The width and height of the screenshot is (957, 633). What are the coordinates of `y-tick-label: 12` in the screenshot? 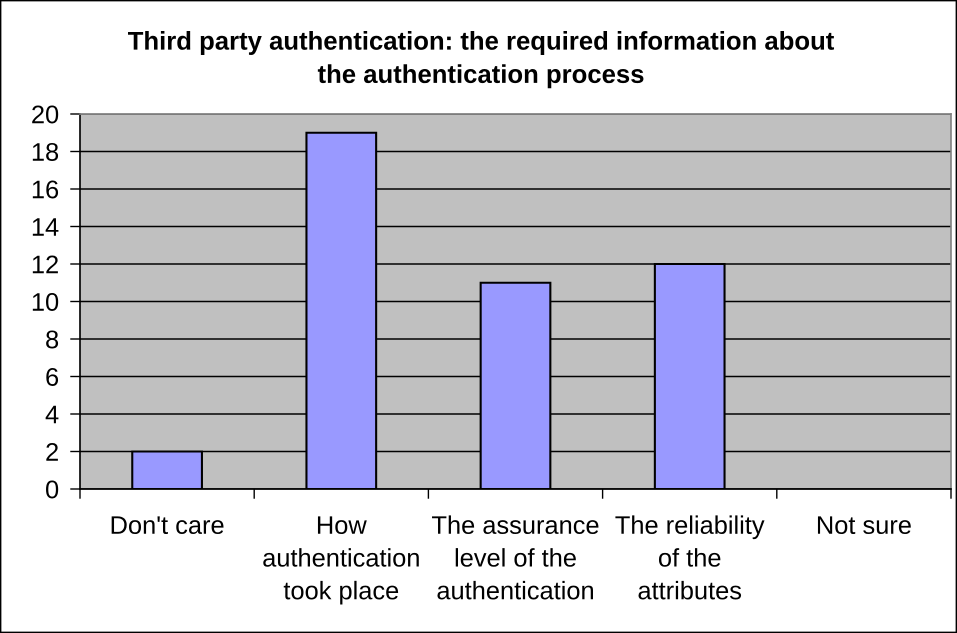 It's located at (45, 264).